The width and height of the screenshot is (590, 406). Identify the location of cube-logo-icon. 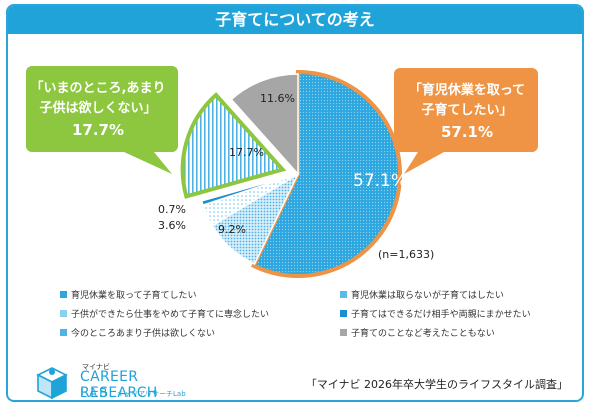
(52, 383).